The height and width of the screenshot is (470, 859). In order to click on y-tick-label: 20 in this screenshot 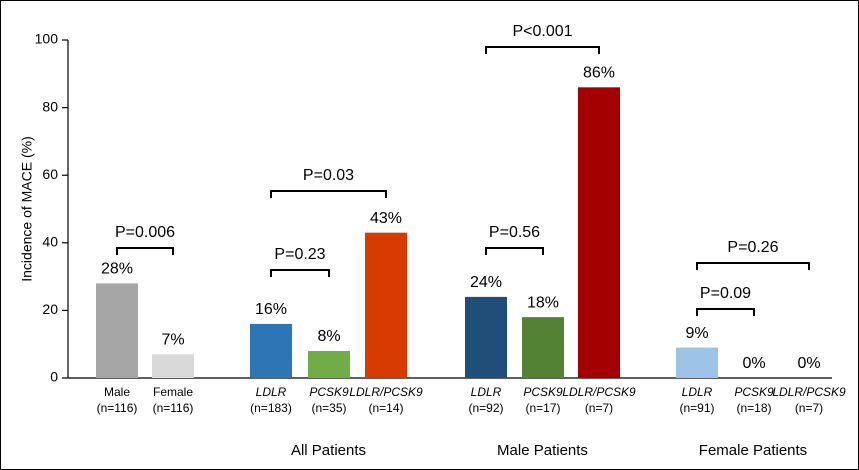, I will do `click(50, 309)`.